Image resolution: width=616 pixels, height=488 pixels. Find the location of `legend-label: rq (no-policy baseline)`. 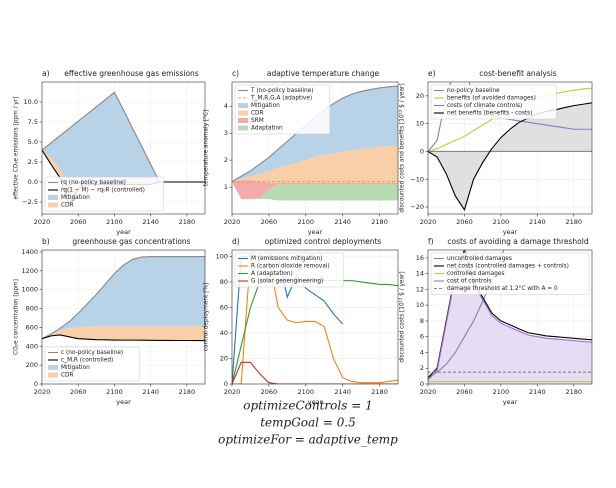

legend-label: rq (no-policy baseline) is located at coordinates (93, 183).